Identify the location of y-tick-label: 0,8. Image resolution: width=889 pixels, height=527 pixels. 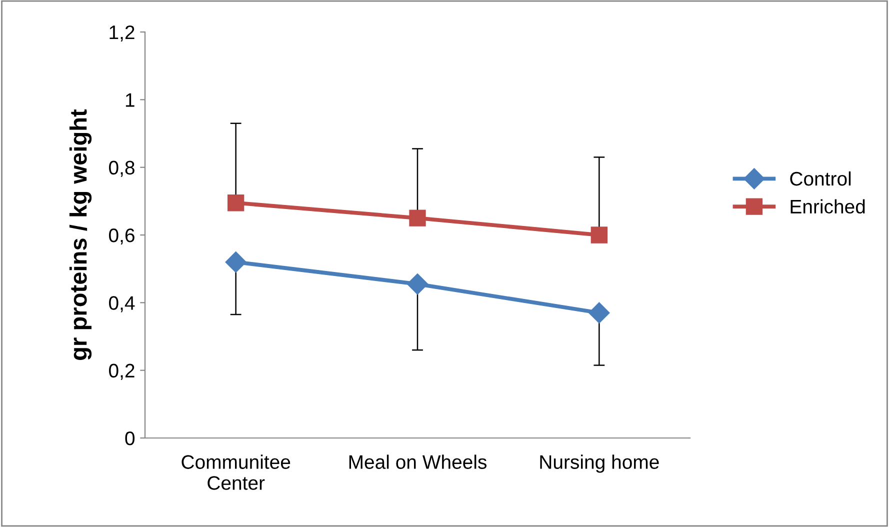
(121, 168).